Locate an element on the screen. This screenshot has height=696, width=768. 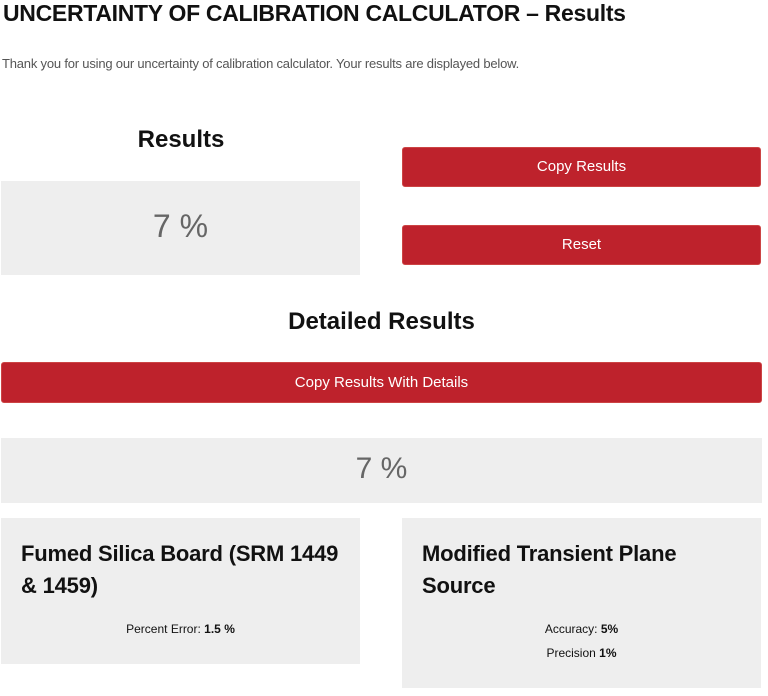
percent-error-value: 1.5 % is located at coordinates (219, 629).